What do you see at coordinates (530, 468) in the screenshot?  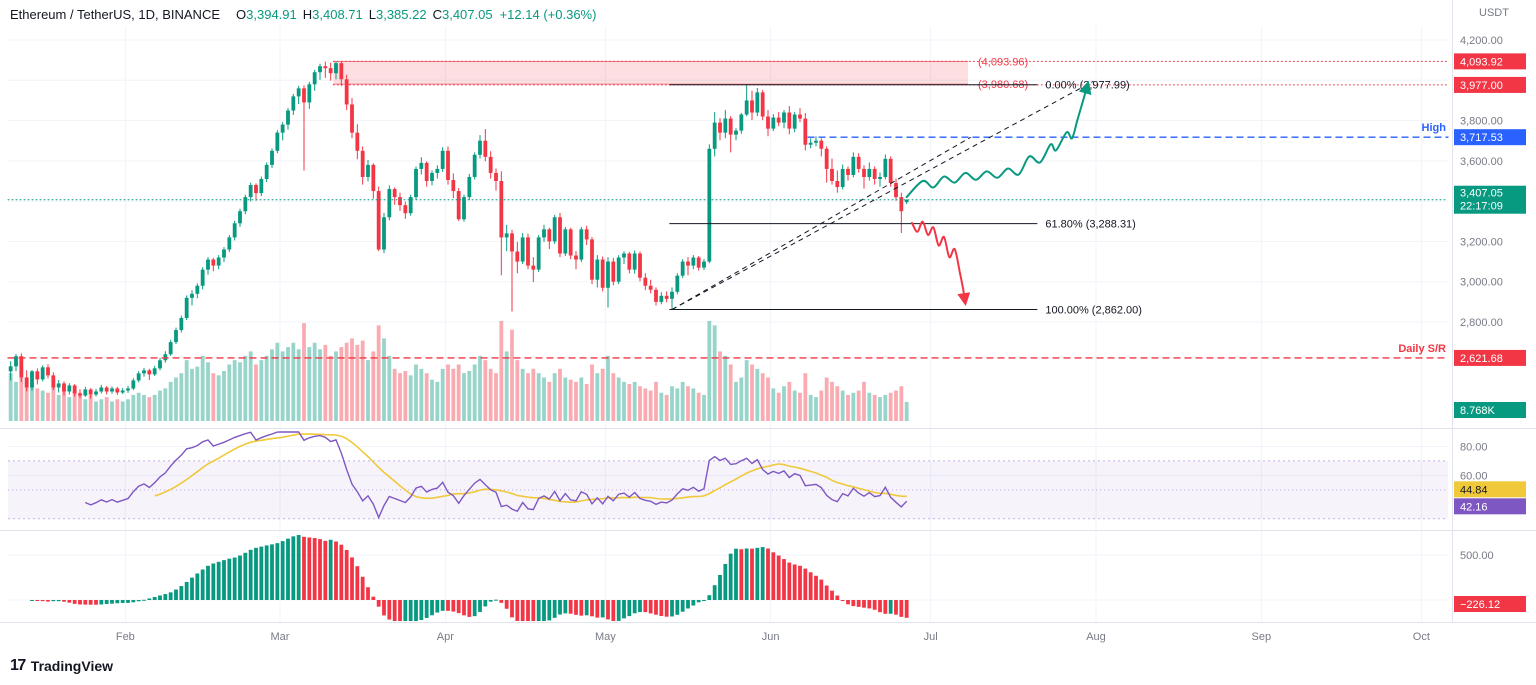 I see `rsi-ma-line` at bounding box center [530, 468].